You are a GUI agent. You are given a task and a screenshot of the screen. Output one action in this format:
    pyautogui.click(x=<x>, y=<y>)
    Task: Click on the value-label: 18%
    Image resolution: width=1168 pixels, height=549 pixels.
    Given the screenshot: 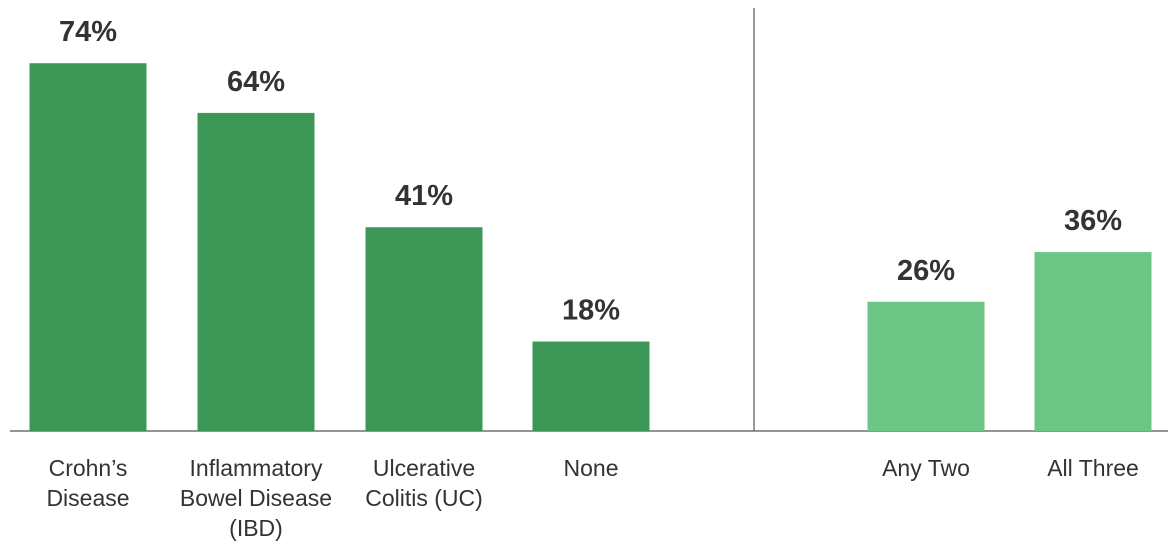 What is the action you would take?
    pyautogui.click(x=591, y=311)
    